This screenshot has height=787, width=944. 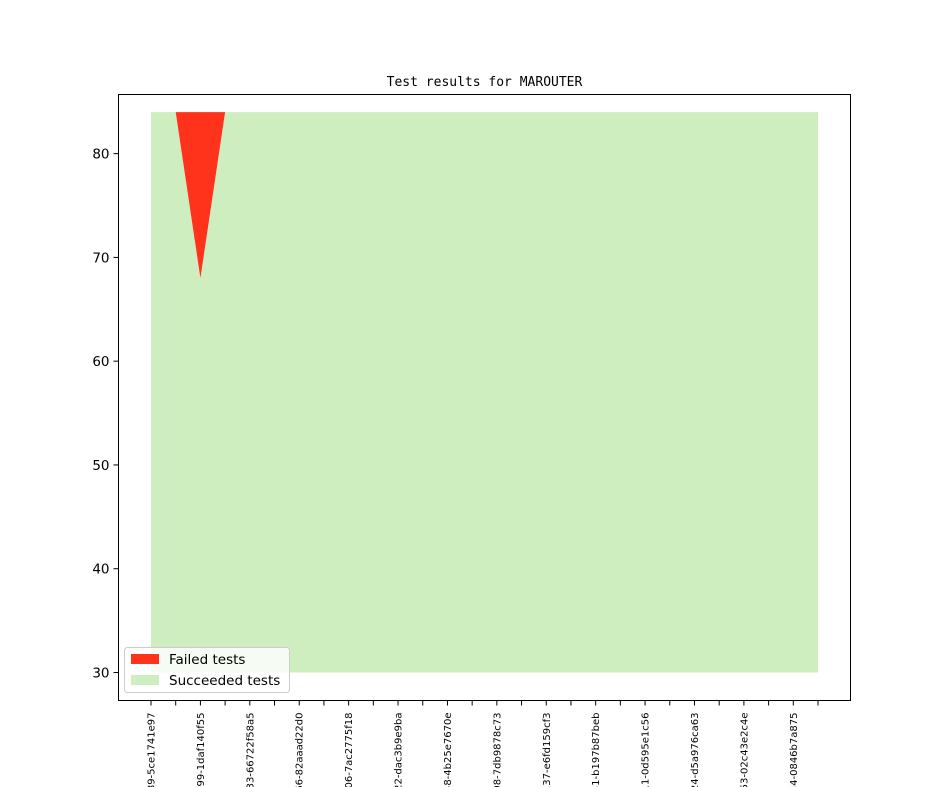 I want to click on failed-tests-area, so click(x=484, y=195).